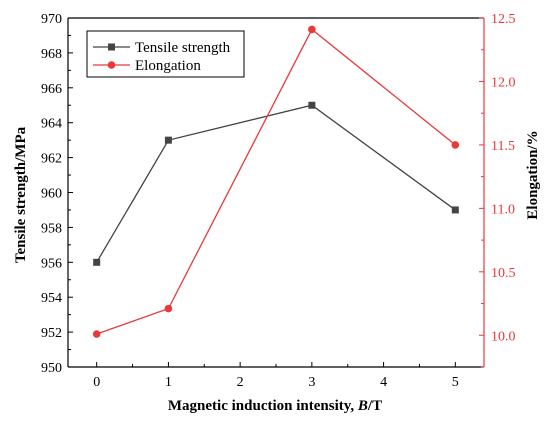 This screenshot has height=424, width=550. Describe the element at coordinates (111, 65) in the screenshot. I see `legend-marker-elongation` at that location.